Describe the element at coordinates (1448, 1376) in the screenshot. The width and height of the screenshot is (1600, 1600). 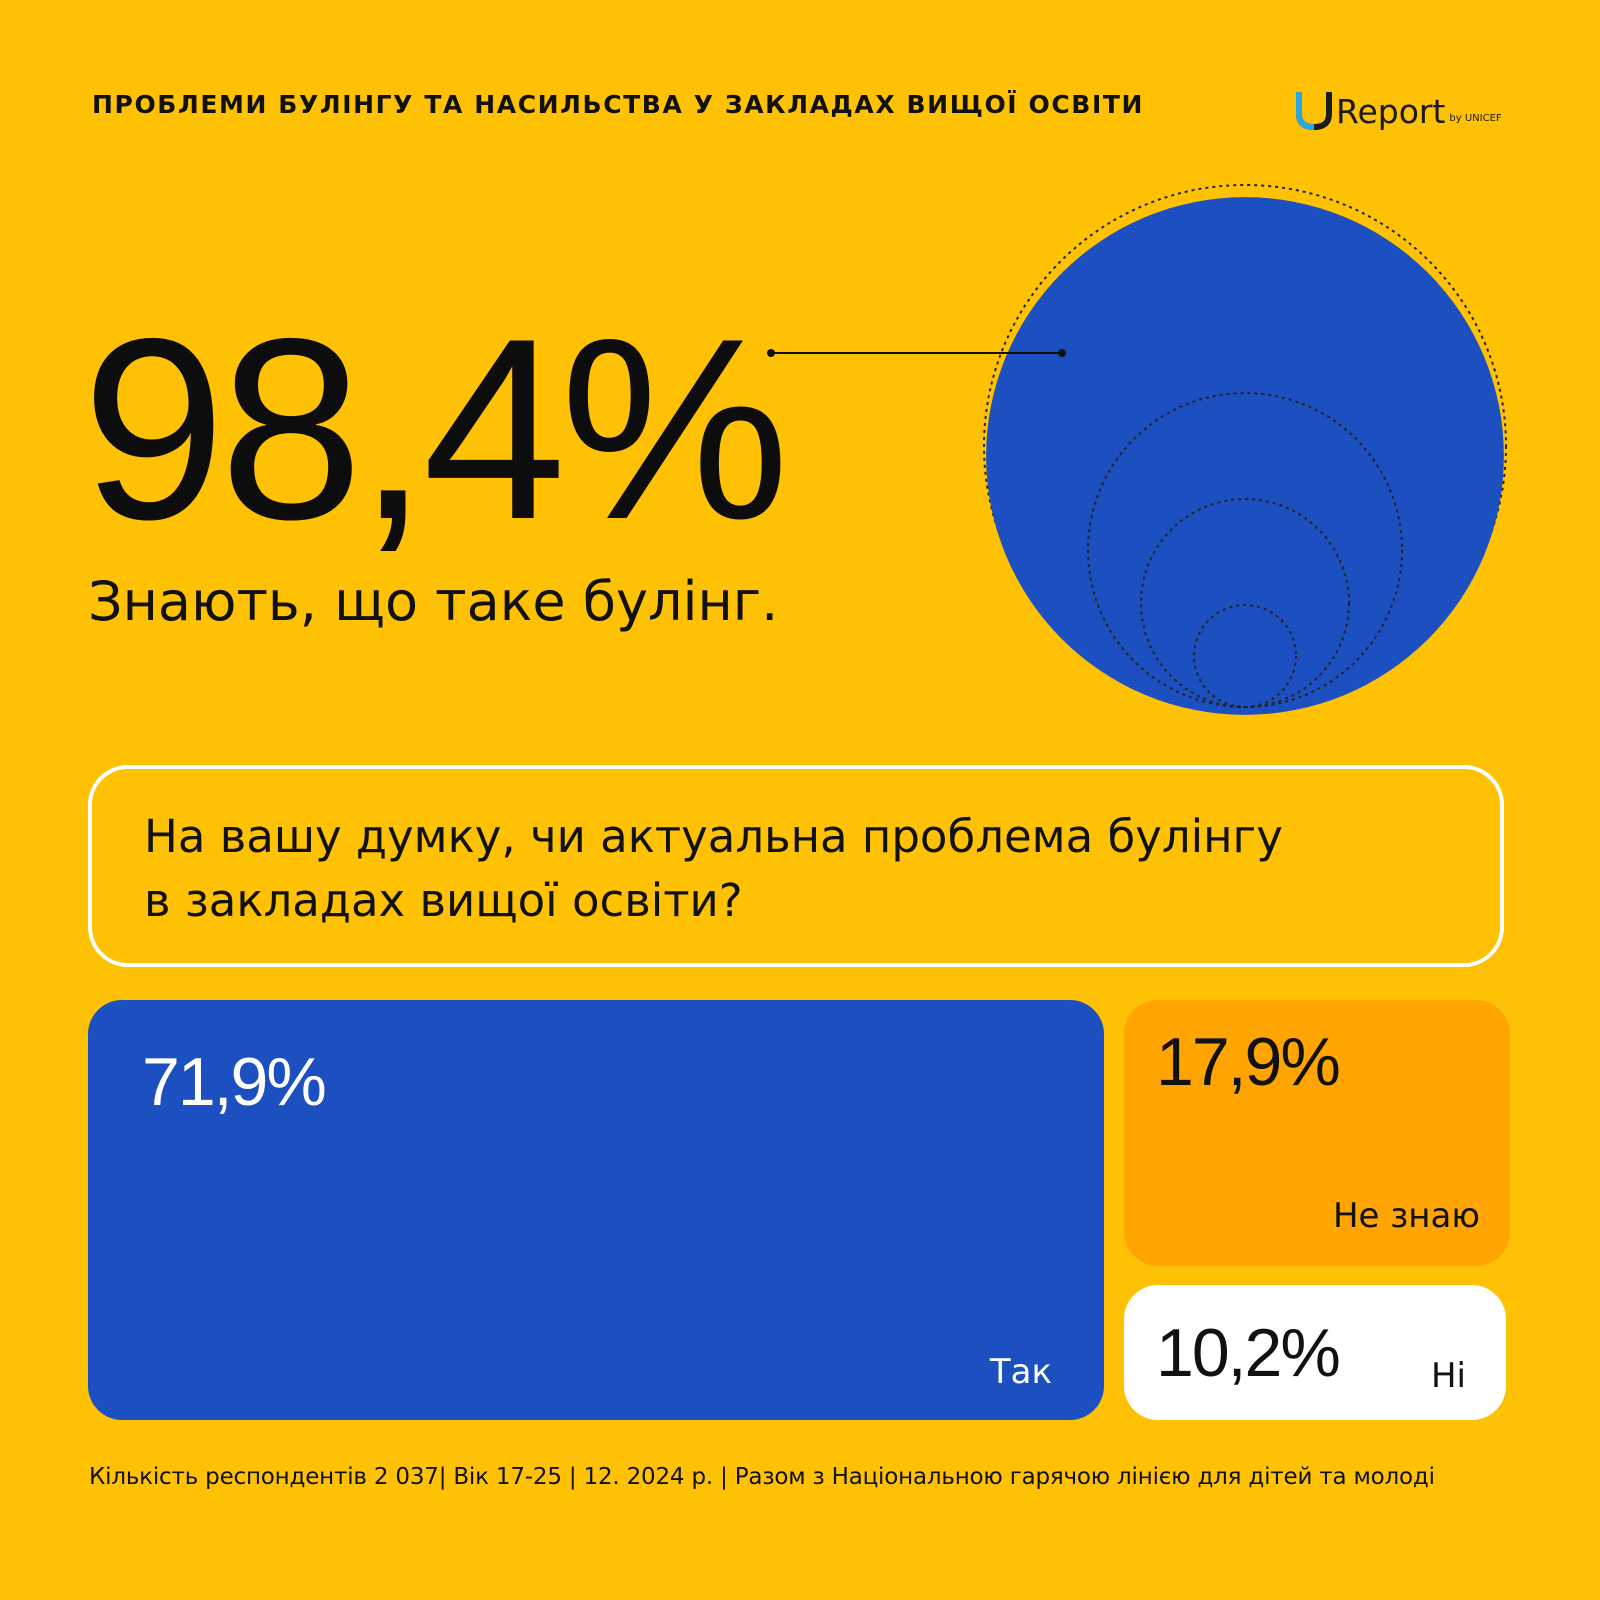
I see `bar-no-label: Ні` at that location.